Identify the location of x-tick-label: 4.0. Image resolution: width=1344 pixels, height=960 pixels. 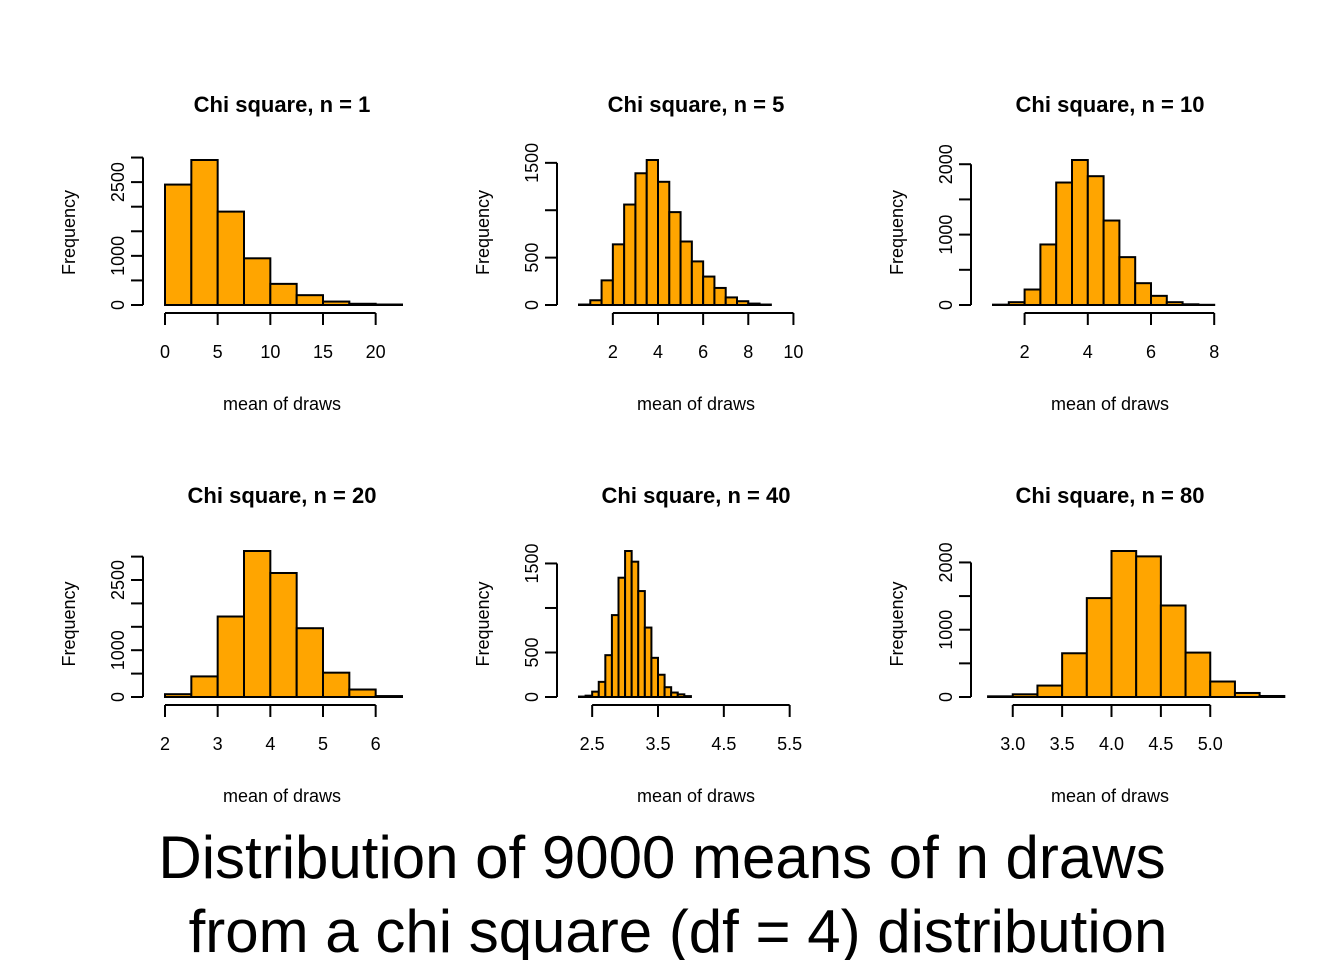
(1111, 744).